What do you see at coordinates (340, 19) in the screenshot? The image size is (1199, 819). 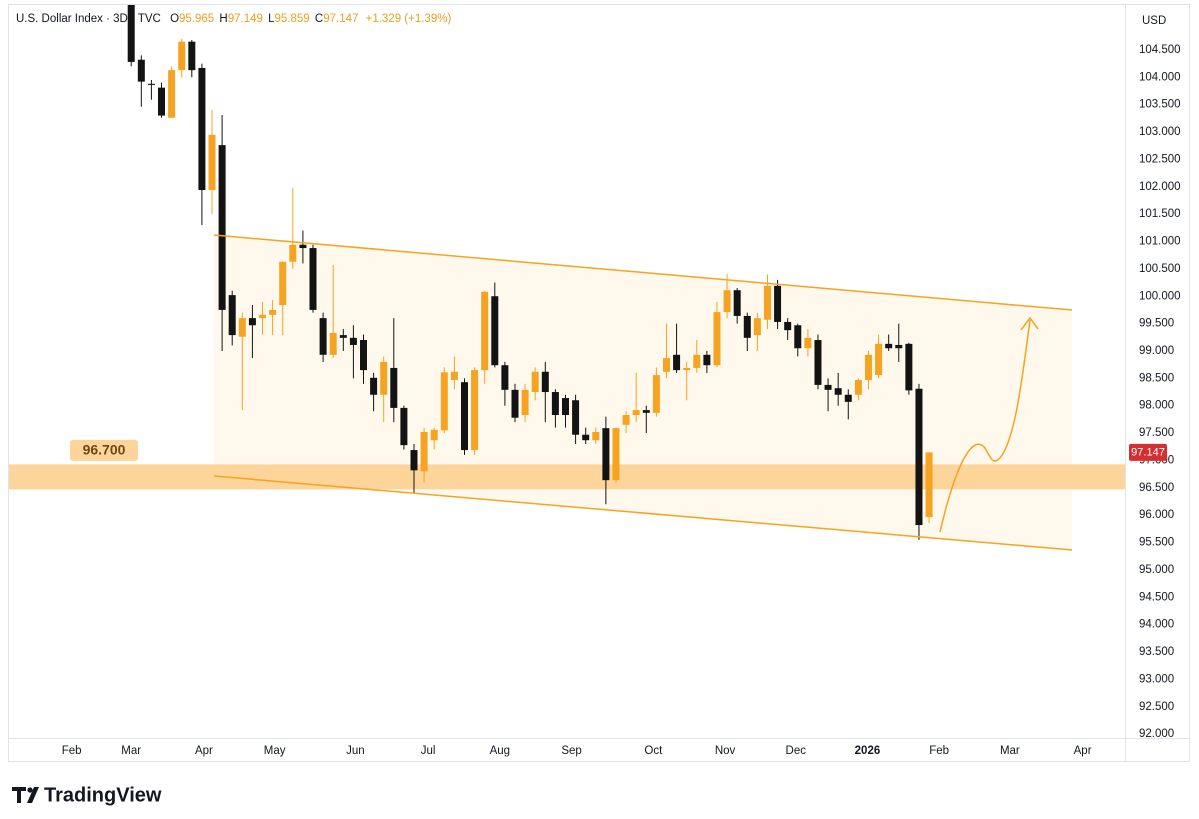 I see `close-value: 97.147` at bounding box center [340, 19].